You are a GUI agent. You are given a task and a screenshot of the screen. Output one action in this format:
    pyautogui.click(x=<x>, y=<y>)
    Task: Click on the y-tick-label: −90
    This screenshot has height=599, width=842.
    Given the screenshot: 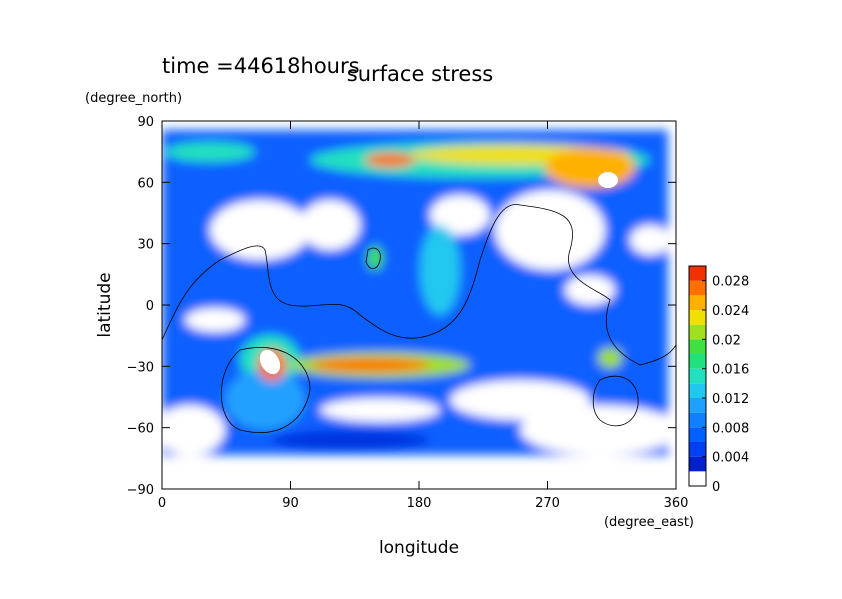 What is the action you would take?
    pyautogui.click(x=140, y=490)
    